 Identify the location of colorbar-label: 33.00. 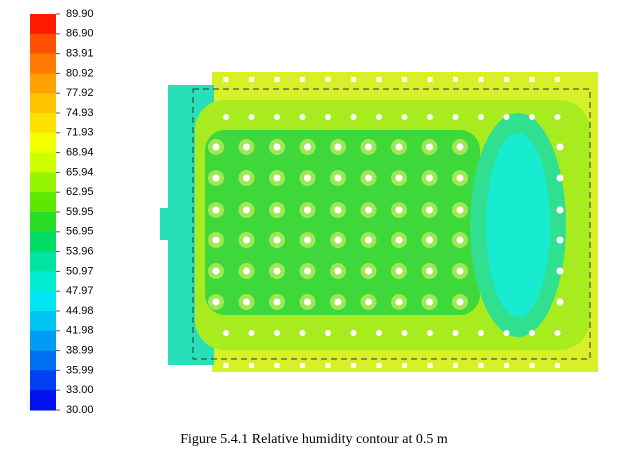
(80, 390).